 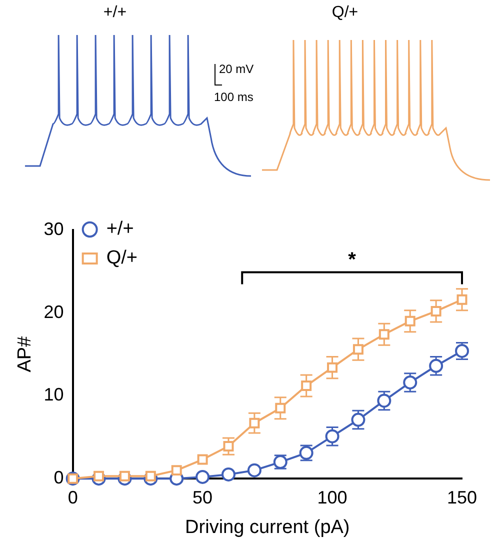 I want to click on y-tick-label: 20, so click(x=54, y=312).